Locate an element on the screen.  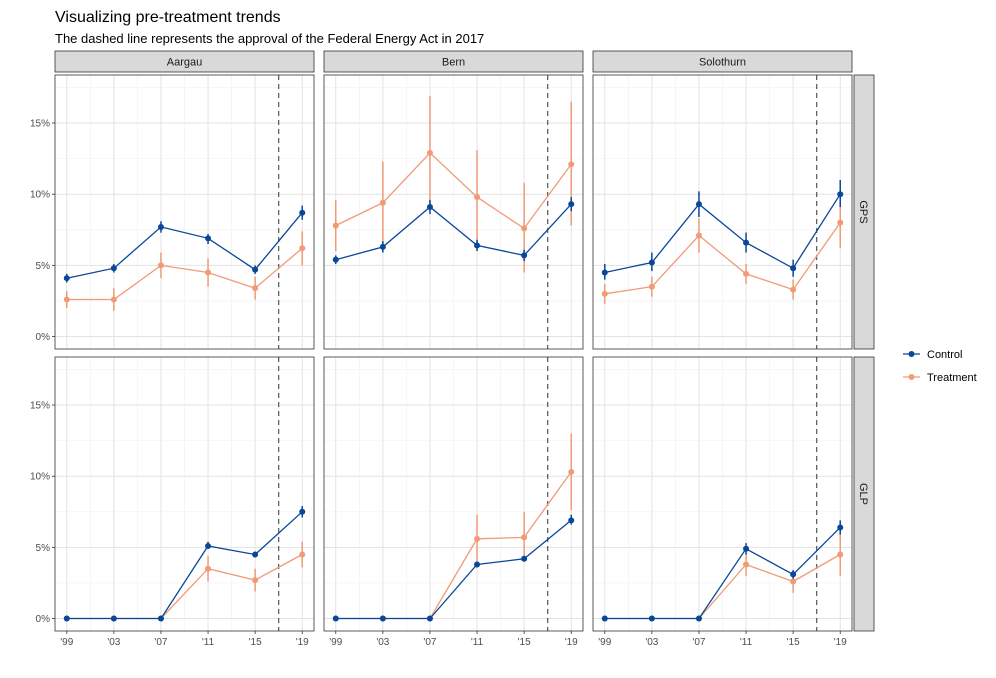
facet-strip-glp: GLP is located at coordinates (864, 494).